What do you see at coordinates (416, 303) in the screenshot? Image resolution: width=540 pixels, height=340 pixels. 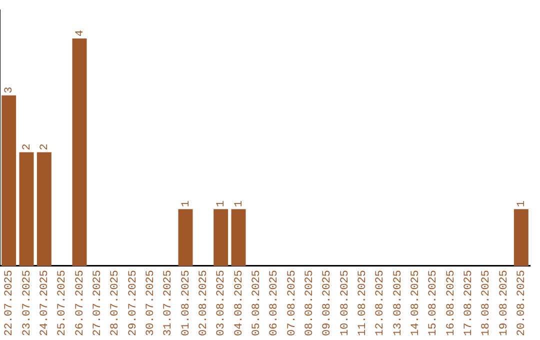 I see `x-tick-label: 14.08.2025` at bounding box center [416, 303].